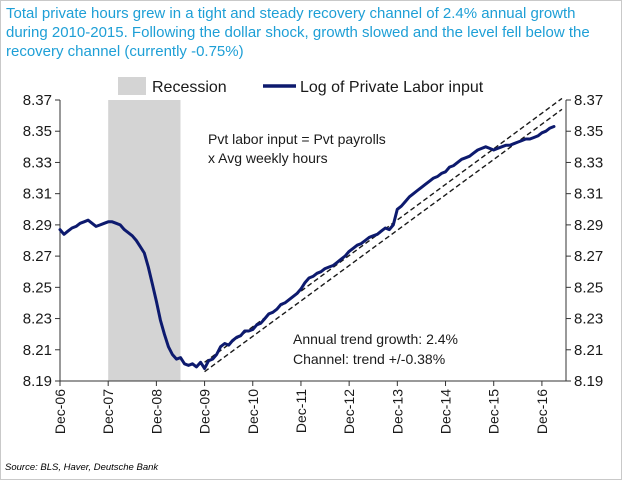 The height and width of the screenshot is (490, 624). I want to click on recession-band, so click(144, 240).